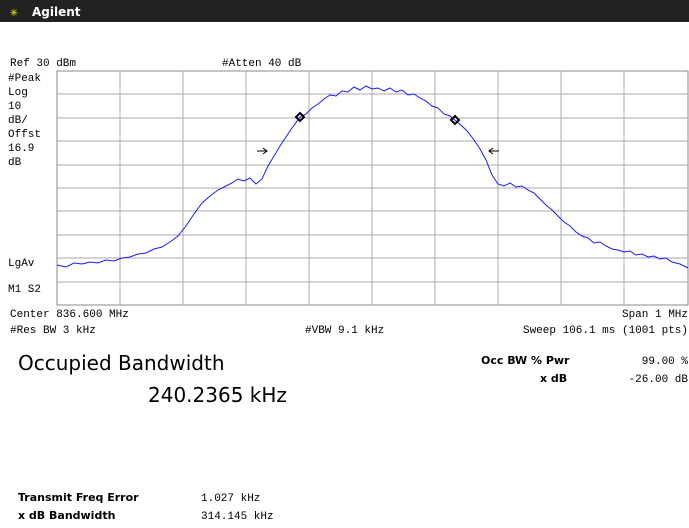 This screenshot has height=528, width=689. Describe the element at coordinates (18, 121) in the screenshot. I see `left-label: dB/` at that location.